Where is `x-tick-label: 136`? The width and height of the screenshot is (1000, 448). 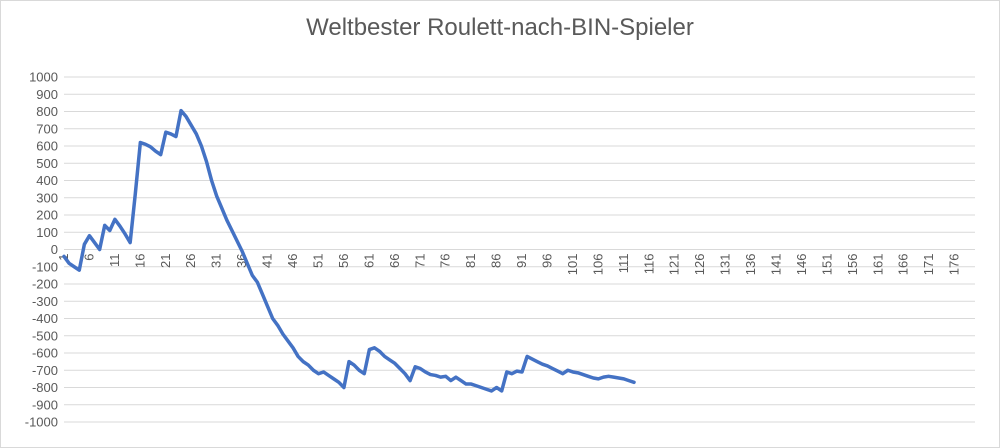
x-tick-label: 136 is located at coordinates (750, 265).